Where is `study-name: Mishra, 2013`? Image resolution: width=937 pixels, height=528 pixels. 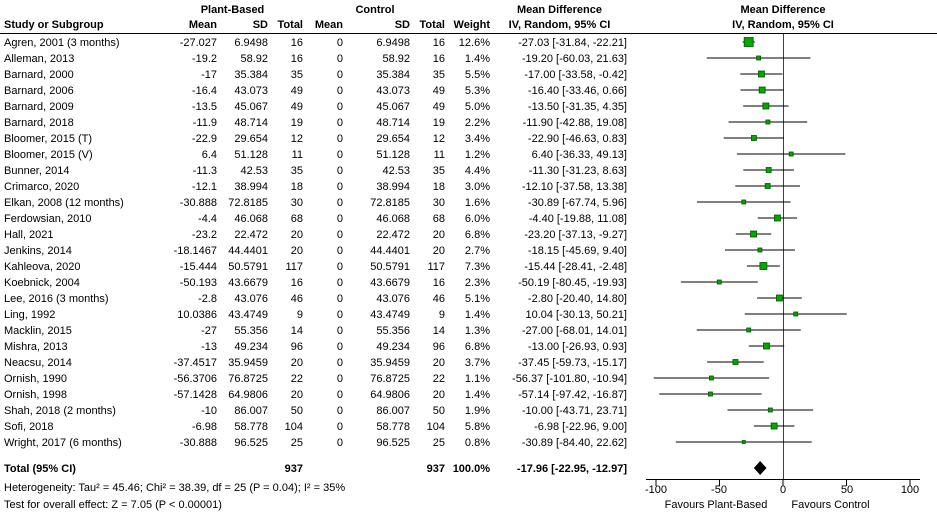 study-name: Mishra, 2013 is located at coordinates (36, 347).